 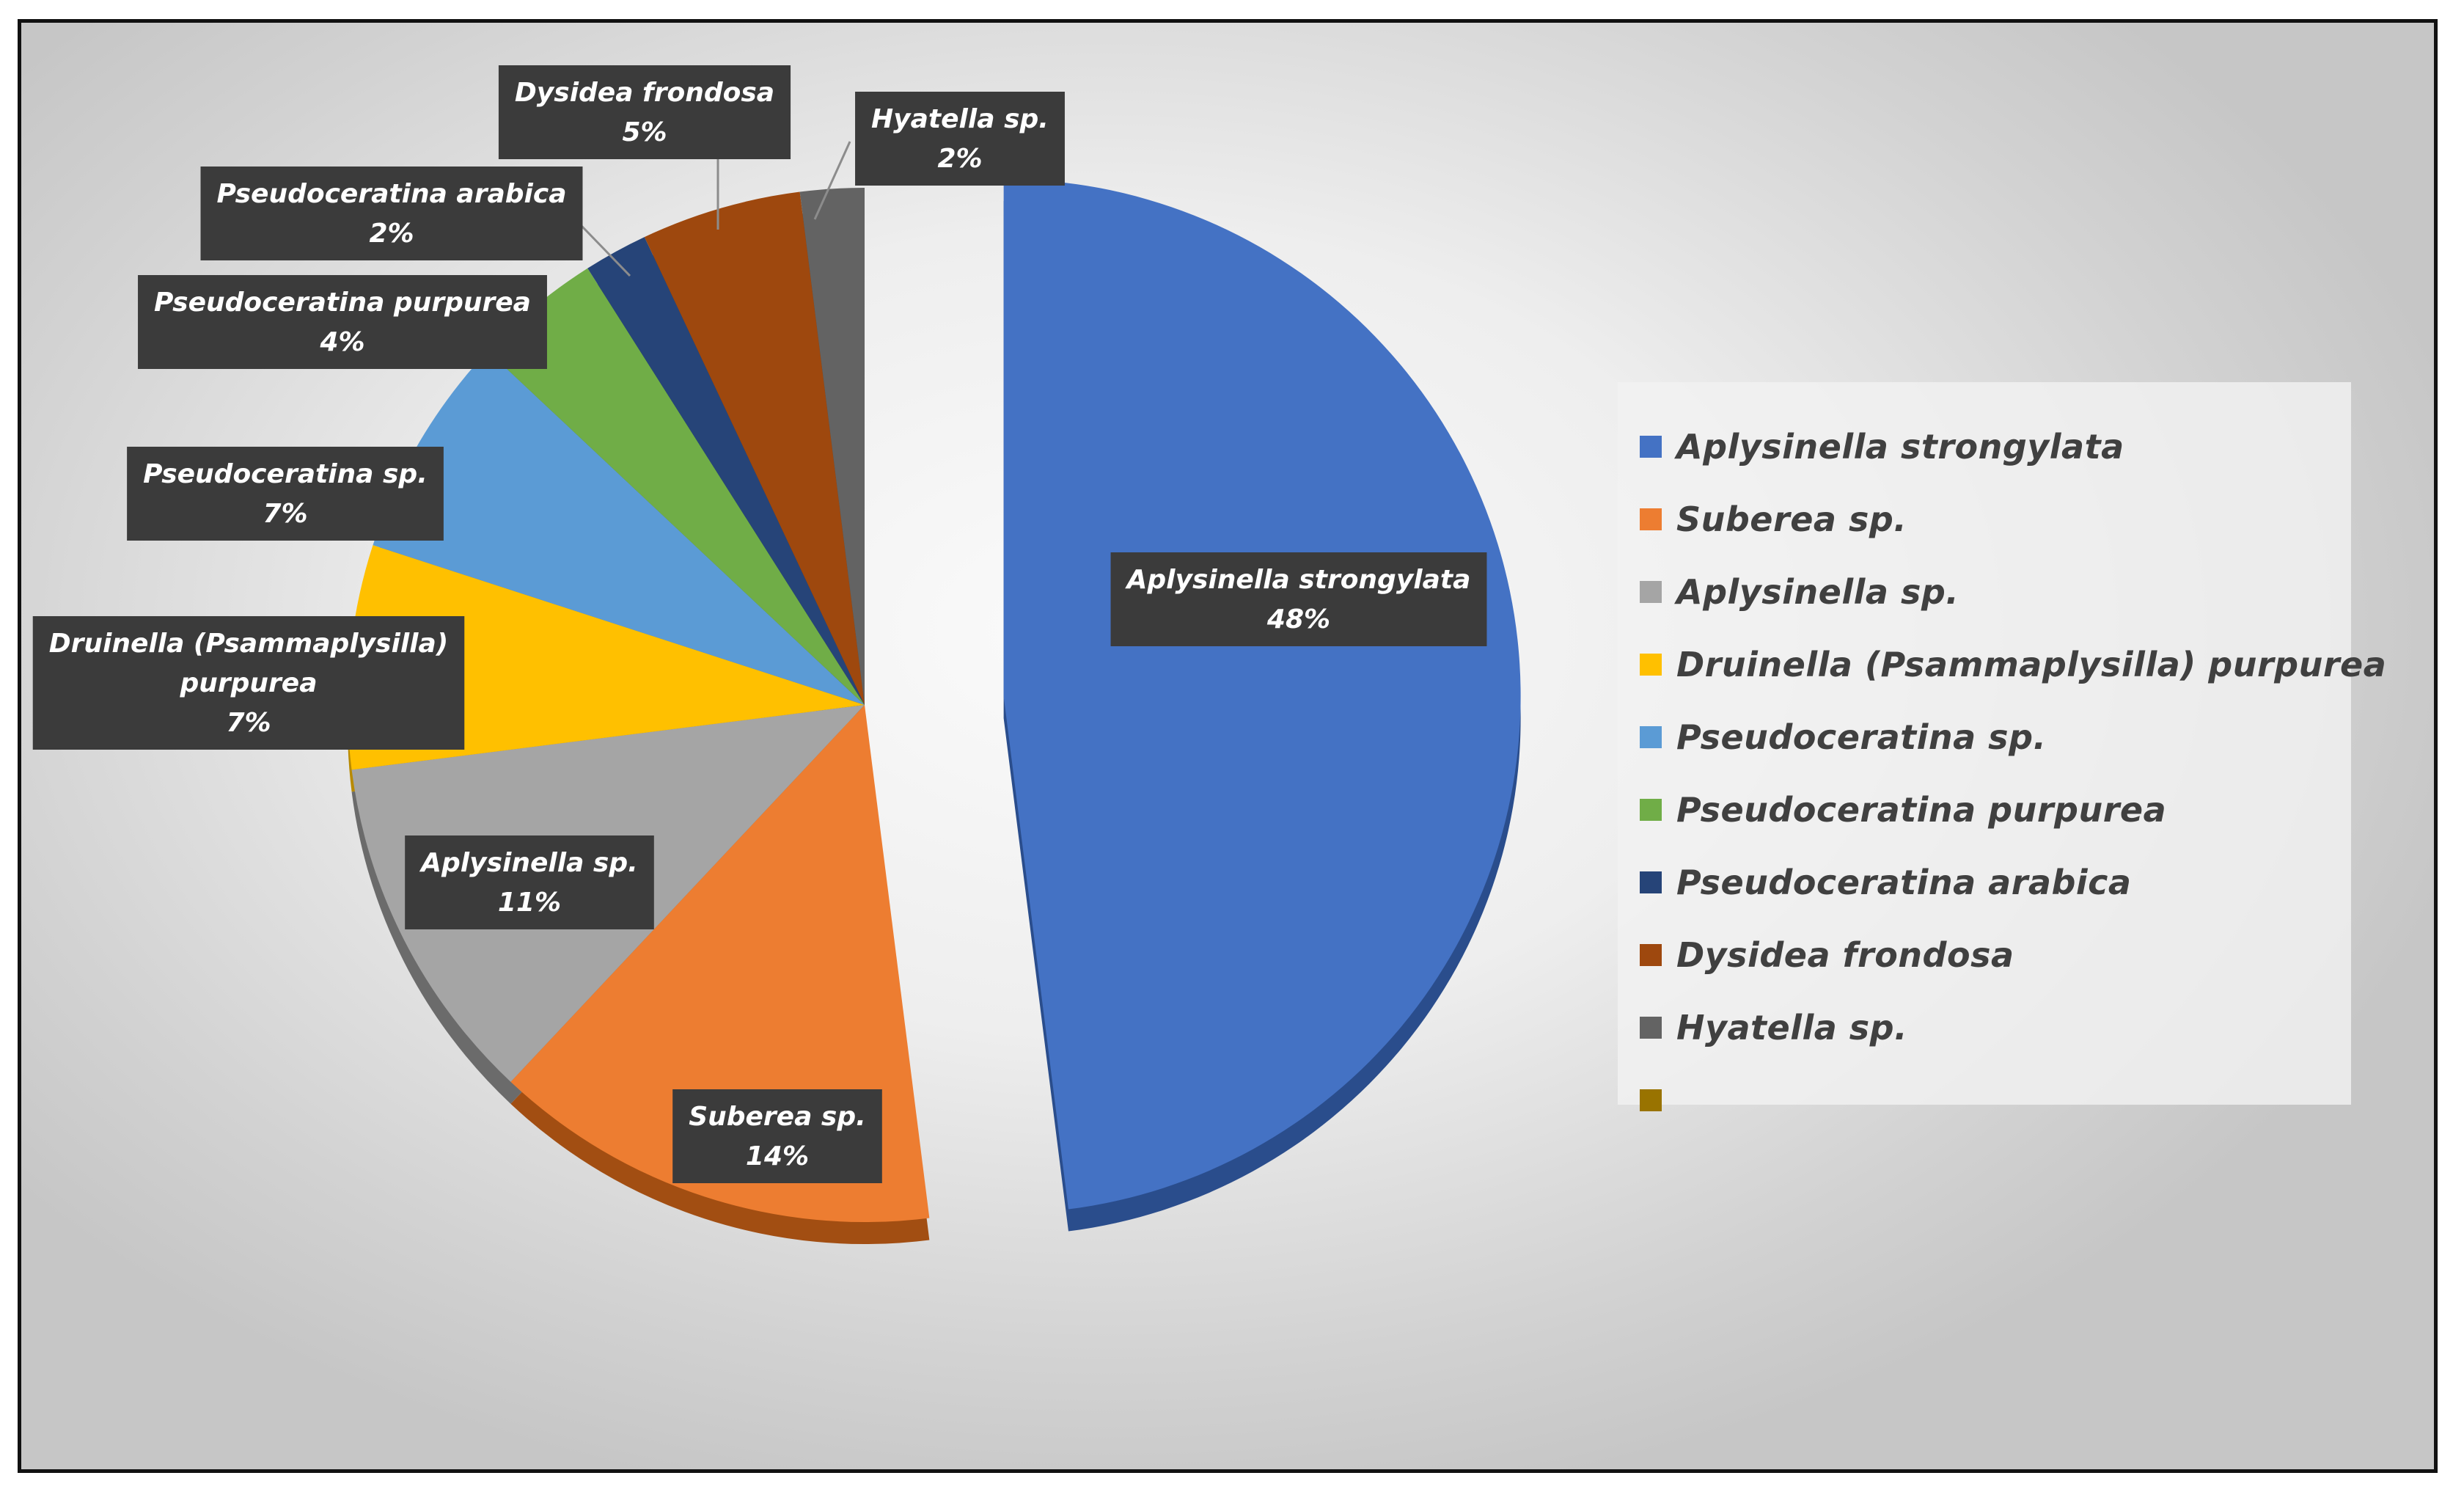 I want to click on data-label-name: Pseudoceratina arabica, so click(x=392, y=194).